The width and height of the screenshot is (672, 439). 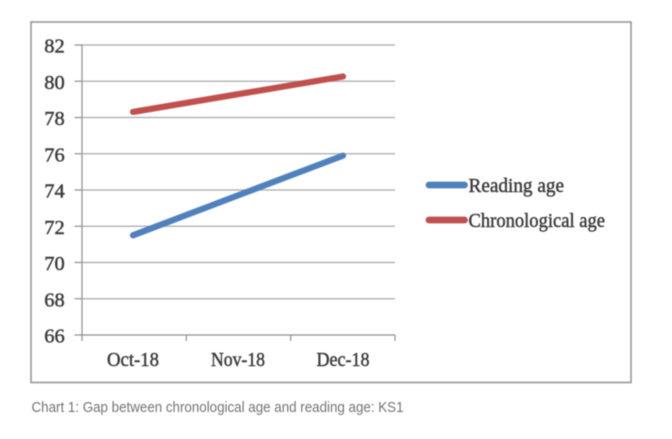 I want to click on svg-text: 68, so click(x=54, y=300).